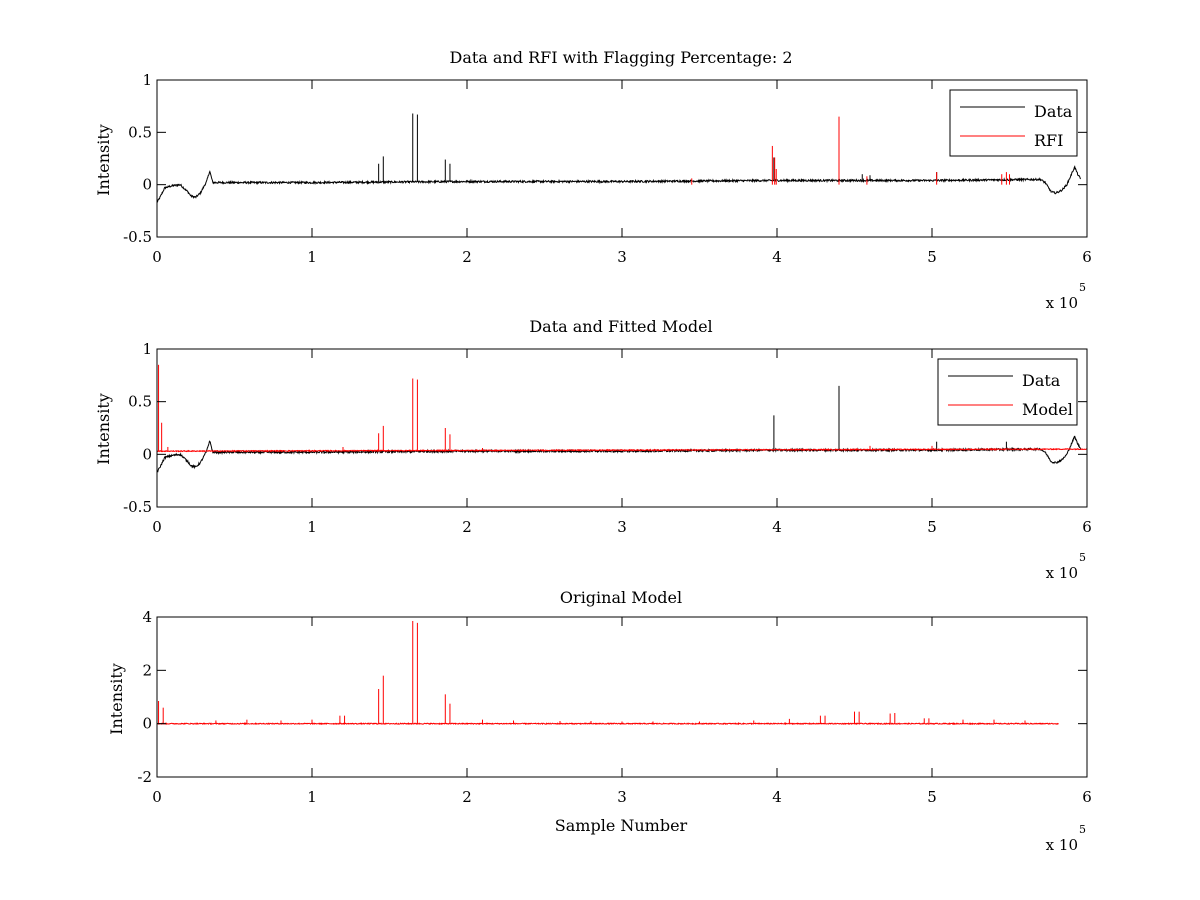  I want to click on legend: Data Model, so click(1007, 392).